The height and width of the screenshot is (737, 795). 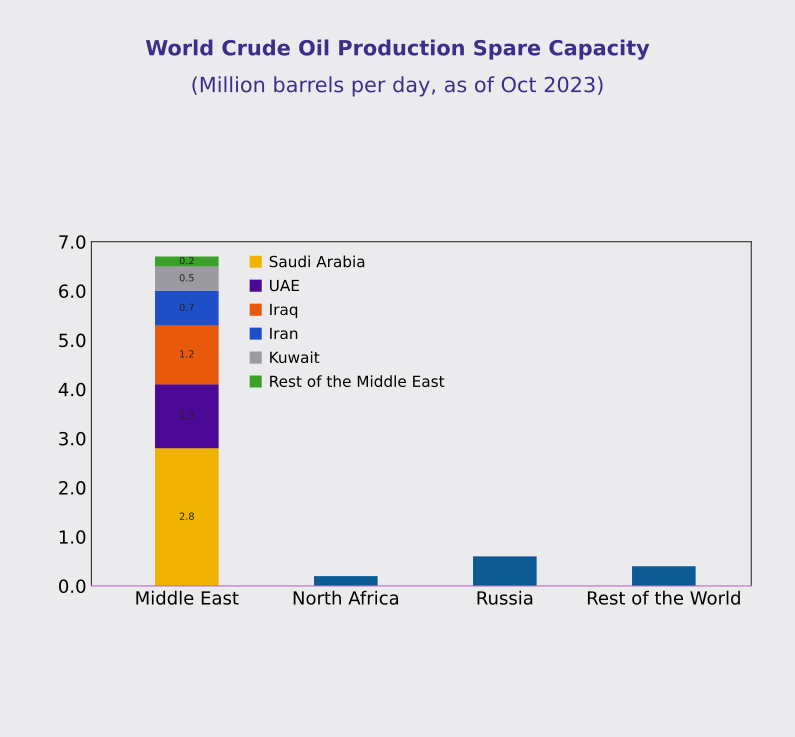 What do you see at coordinates (346, 597) in the screenshot?
I see `x-tick-label: North Africa` at bounding box center [346, 597].